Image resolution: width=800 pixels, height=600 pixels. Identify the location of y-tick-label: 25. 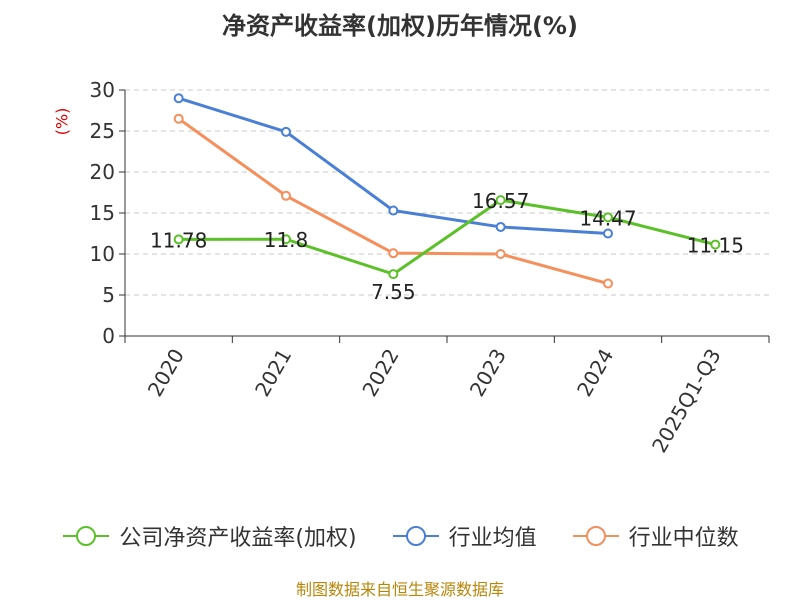
(102, 131).